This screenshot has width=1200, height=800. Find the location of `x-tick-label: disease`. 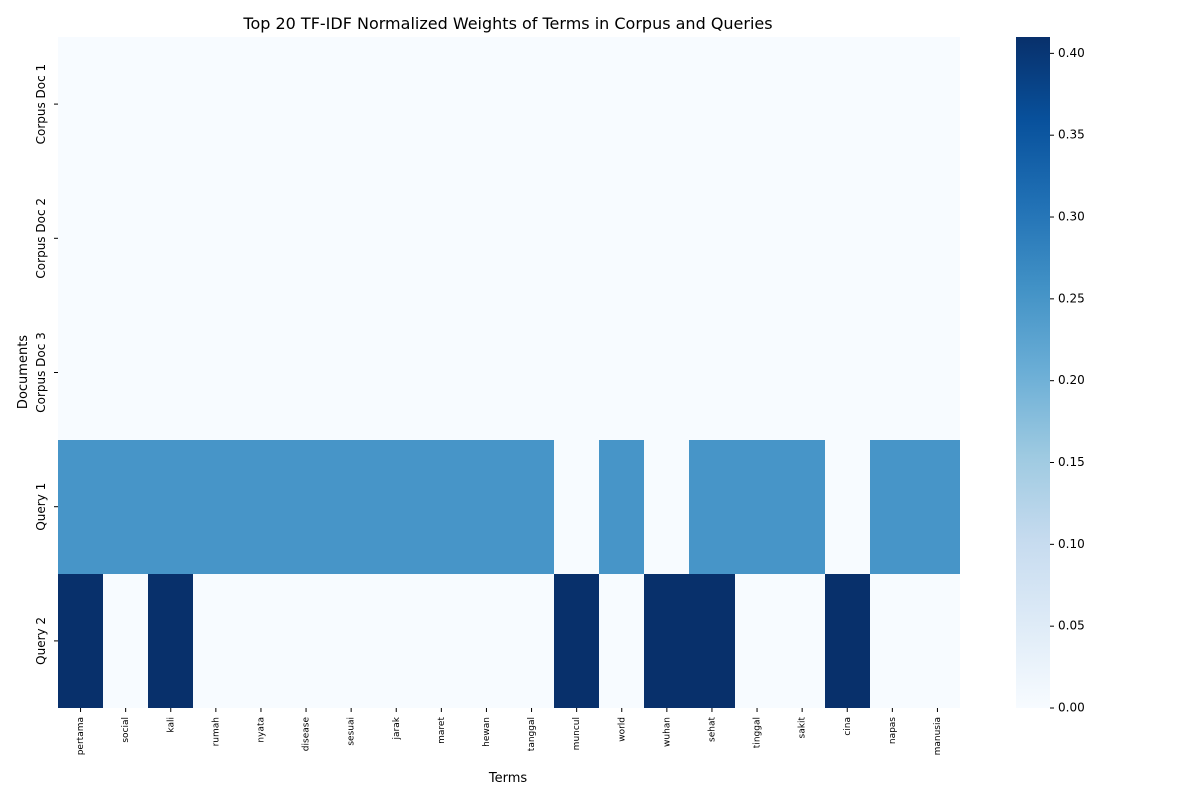

x-tick-label: disease is located at coordinates (307, 734).